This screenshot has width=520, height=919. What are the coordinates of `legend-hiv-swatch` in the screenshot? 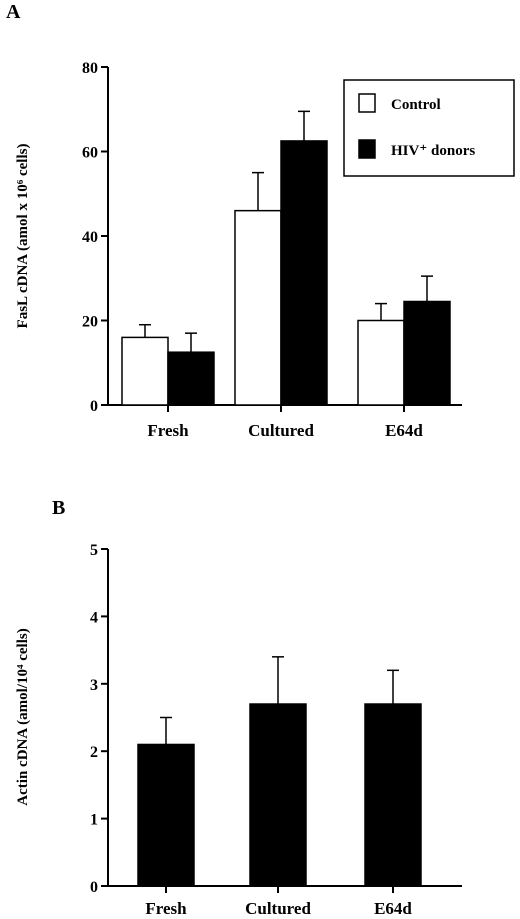 It's located at (367, 149).